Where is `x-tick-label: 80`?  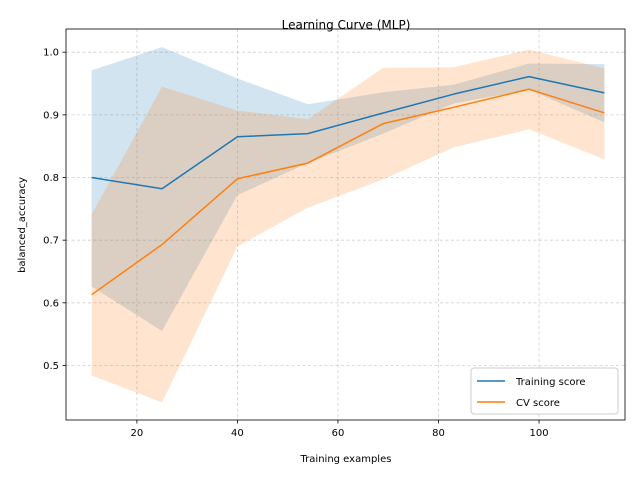 x-tick-label: 80 is located at coordinates (438, 433).